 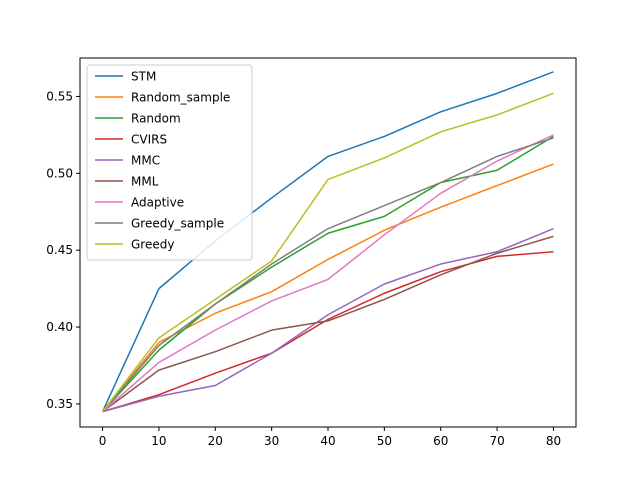 What do you see at coordinates (59, 250) in the screenshot?
I see `y-tick-label-2: 0.45` at bounding box center [59, 250].